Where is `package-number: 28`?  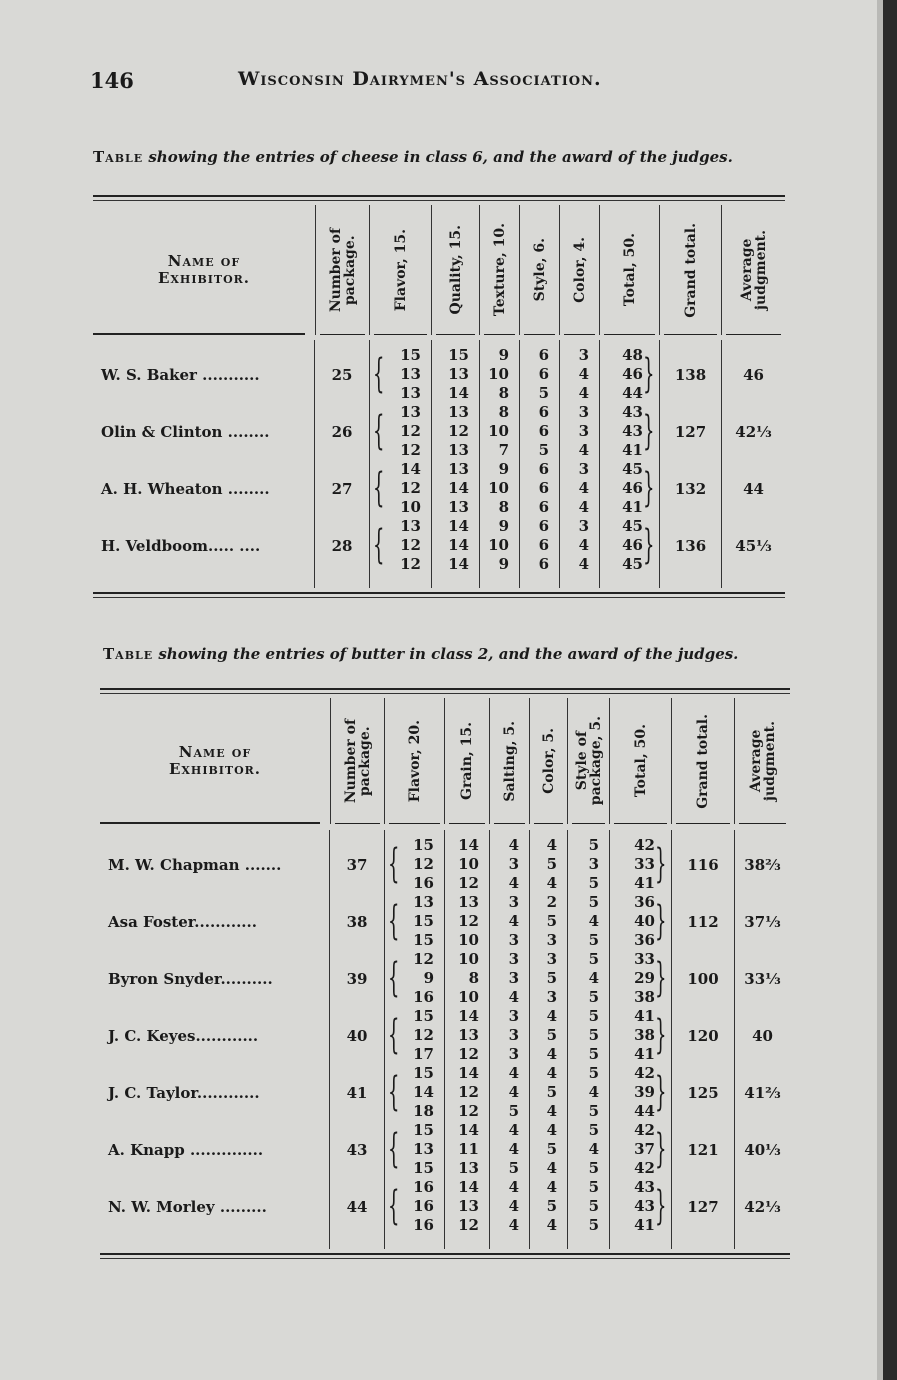 package-number: 28 is located at coordinates (342, 545).